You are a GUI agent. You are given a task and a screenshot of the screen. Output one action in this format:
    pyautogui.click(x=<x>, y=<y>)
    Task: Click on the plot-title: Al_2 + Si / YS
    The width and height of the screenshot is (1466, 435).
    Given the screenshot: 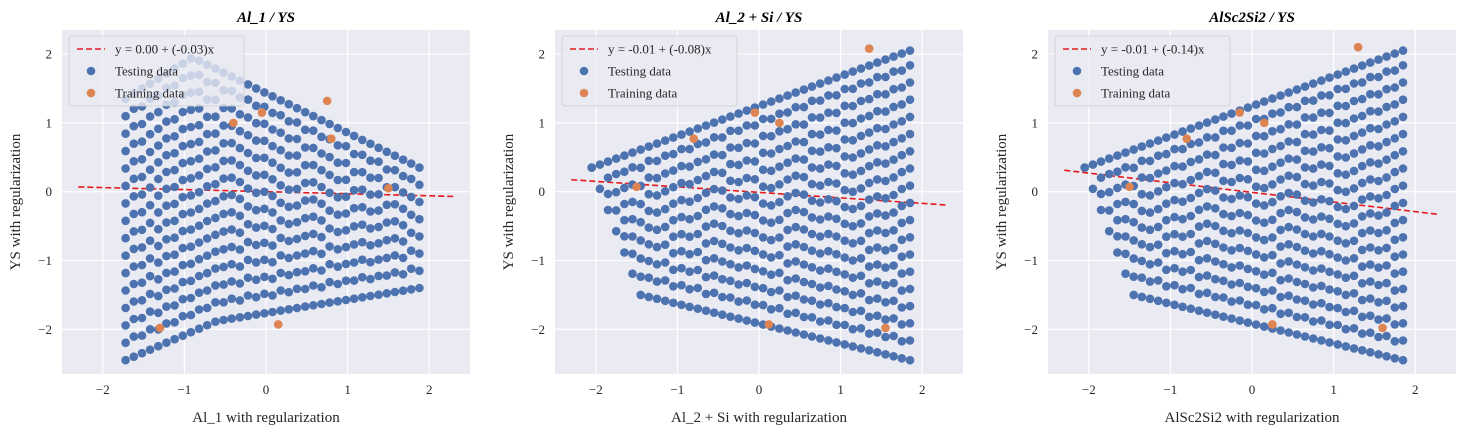 What is the action you would take?
    pyautogui.click(x=759, y=18)
    